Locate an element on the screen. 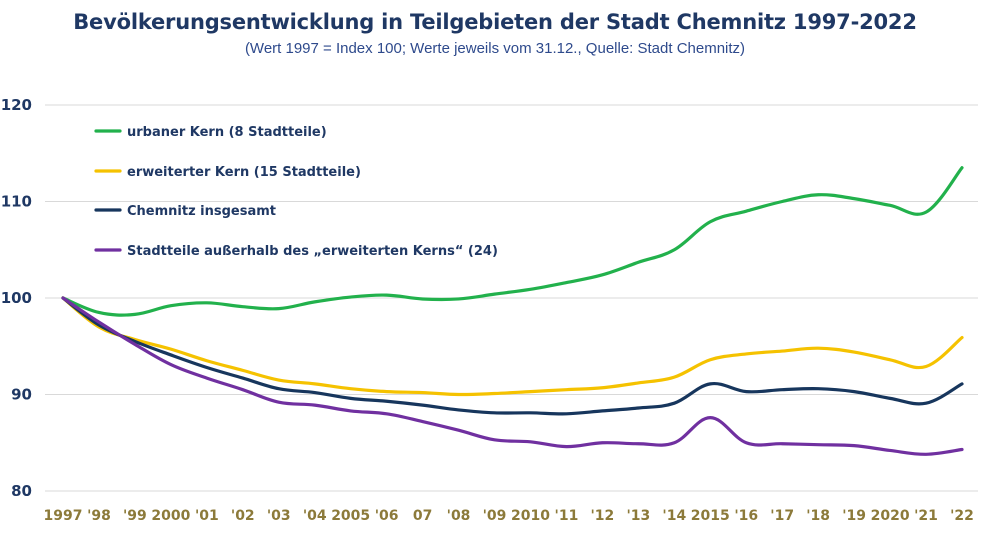  y-tick-label: 80 is located at coordinates (21, 491).